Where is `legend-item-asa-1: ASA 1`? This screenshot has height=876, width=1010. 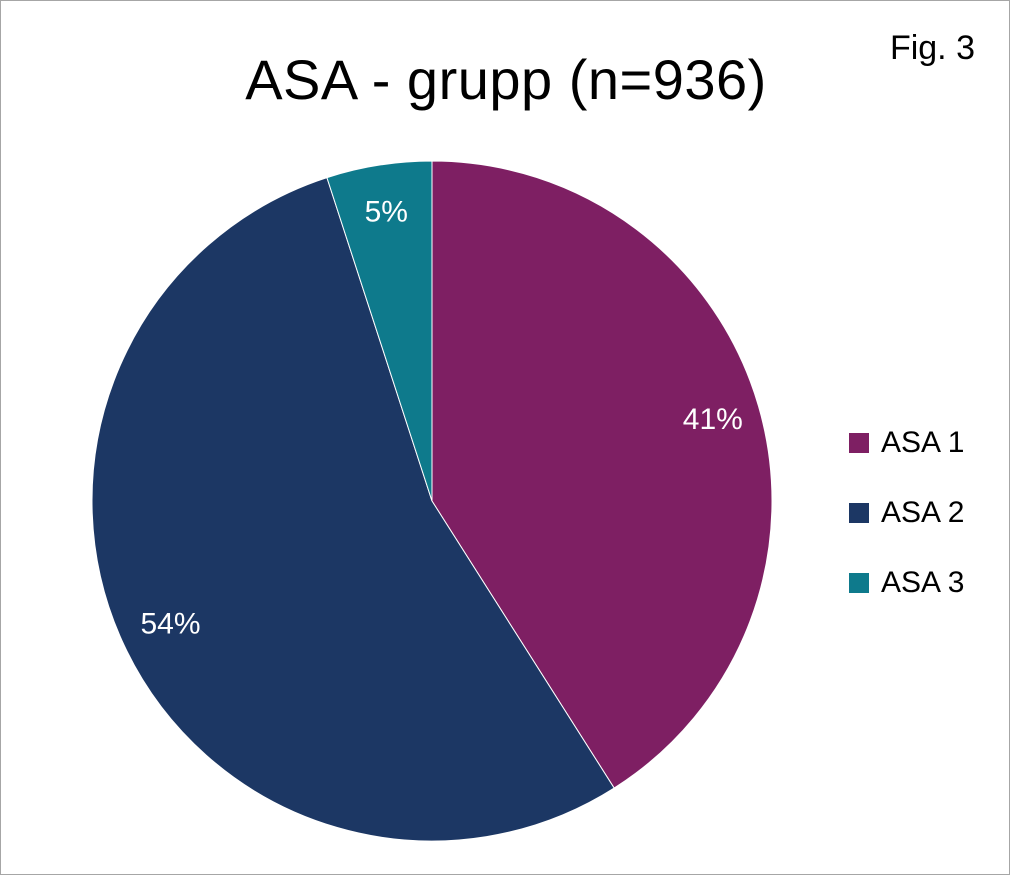 legend-item-asa-1: ASA 1 is located at coordinates (906, 443).